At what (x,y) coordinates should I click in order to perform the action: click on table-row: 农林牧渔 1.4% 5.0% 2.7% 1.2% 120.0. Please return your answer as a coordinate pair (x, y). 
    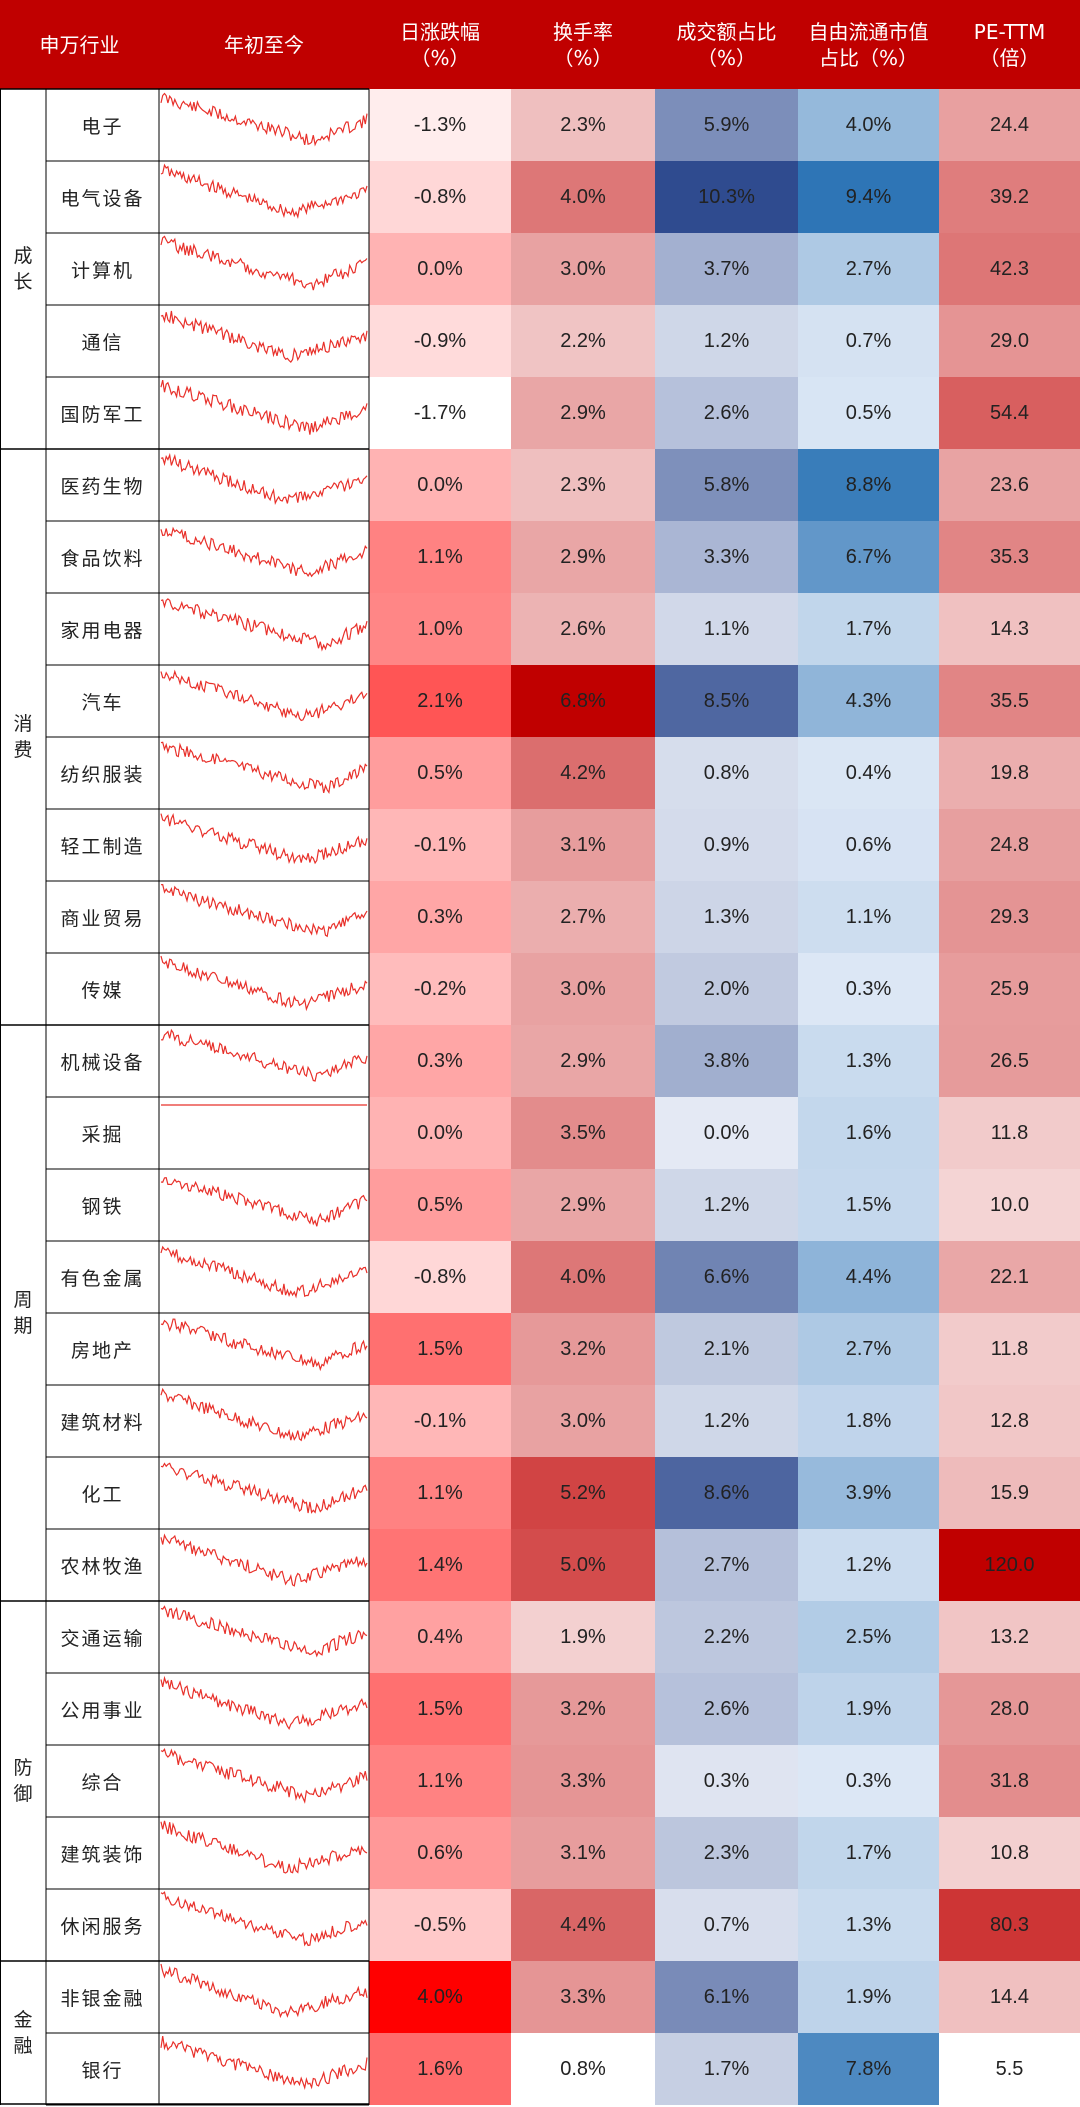
    Looking at the image, I should click on (563, 1565).